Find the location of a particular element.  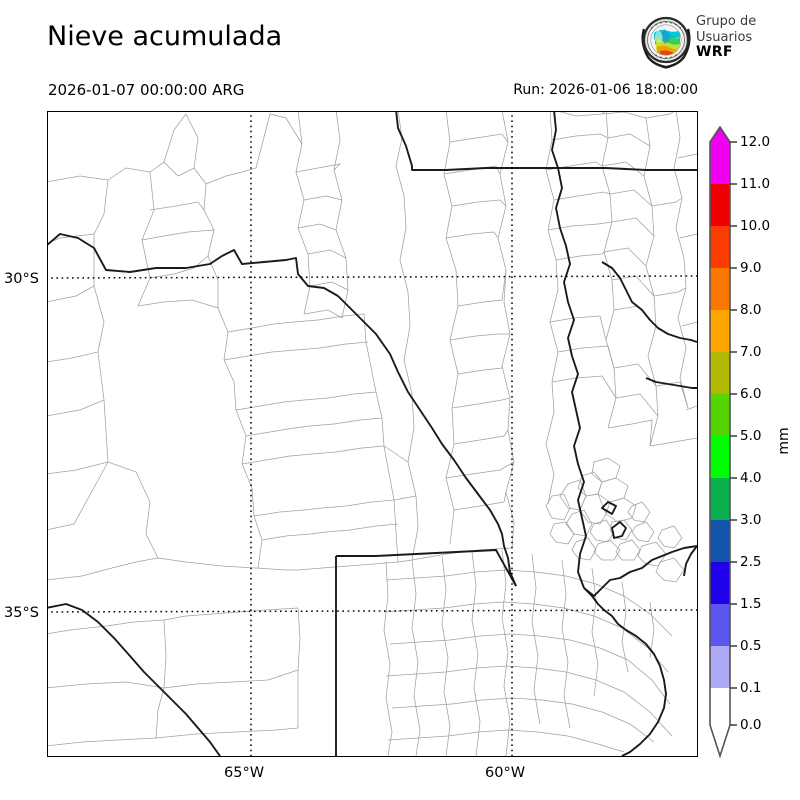

colorbar-tick-7: 7.0 is located at coordinates (751, 352).